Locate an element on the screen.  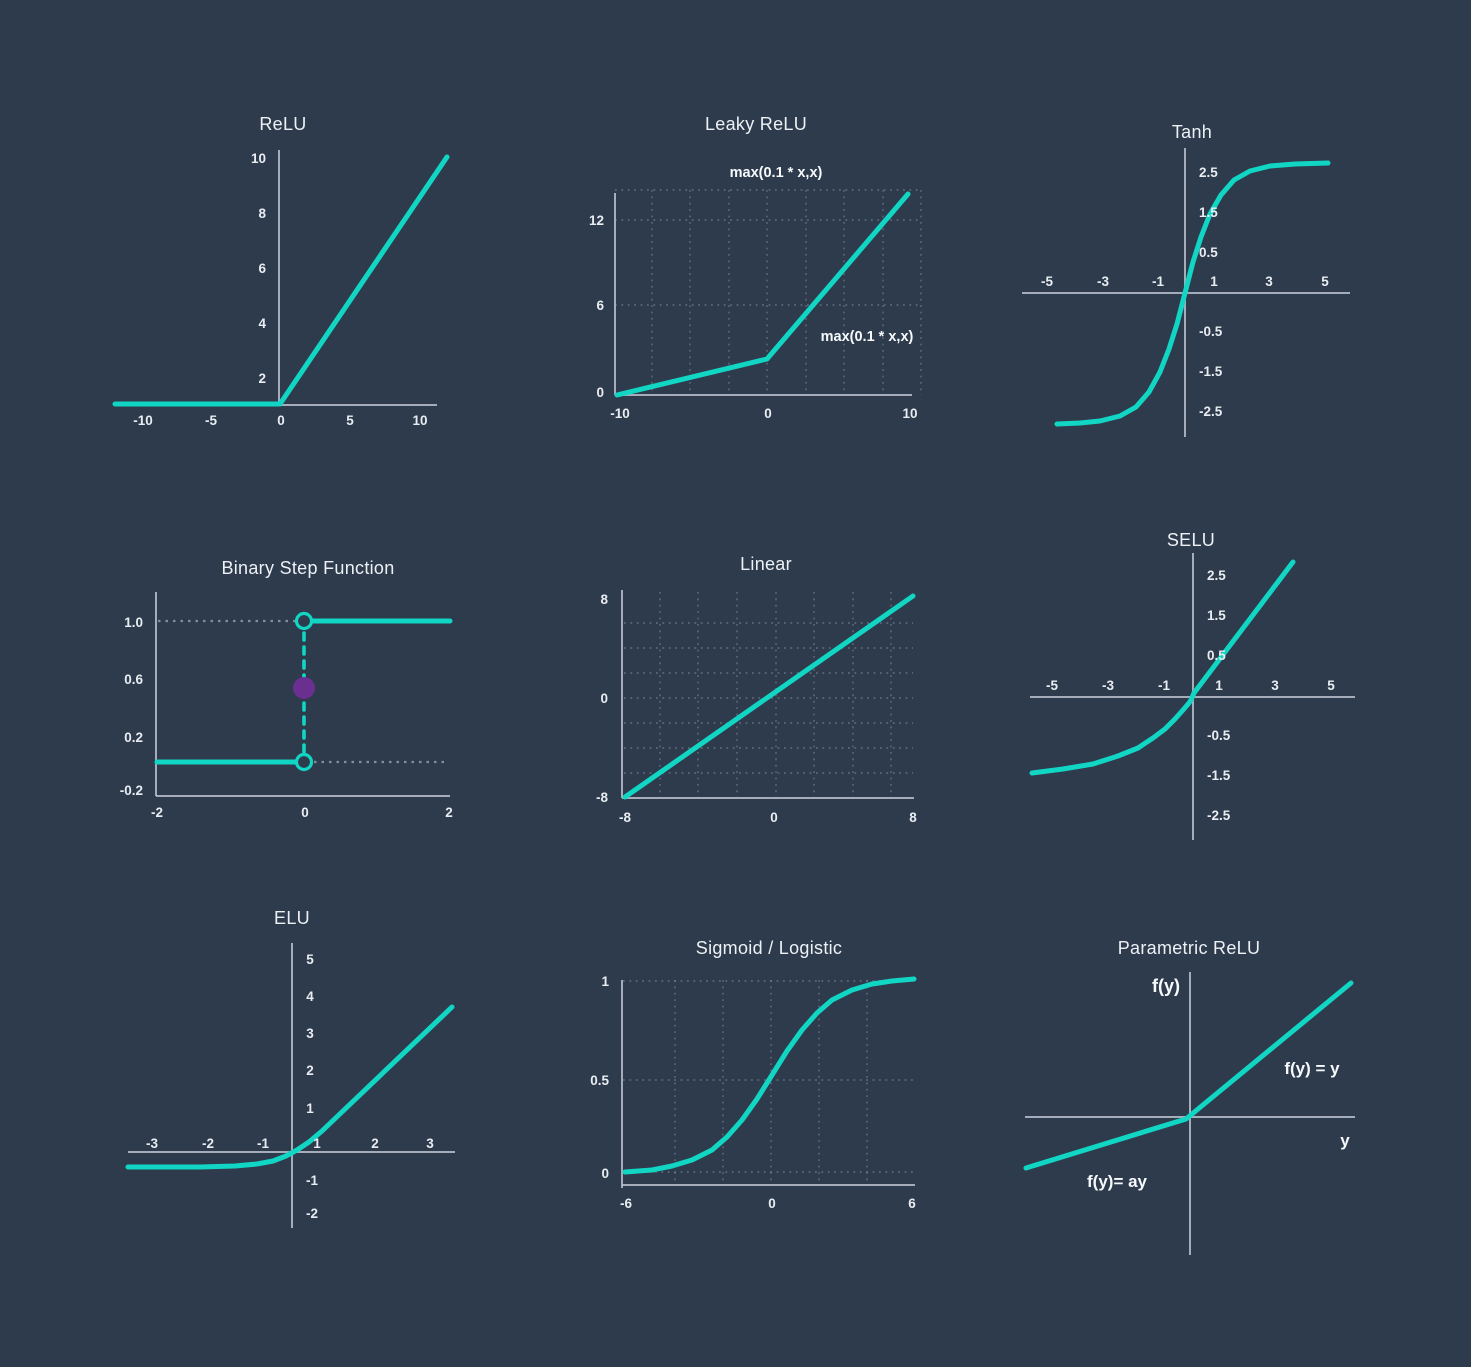
chart-title: ReLU is located at coordinates (282, 124).